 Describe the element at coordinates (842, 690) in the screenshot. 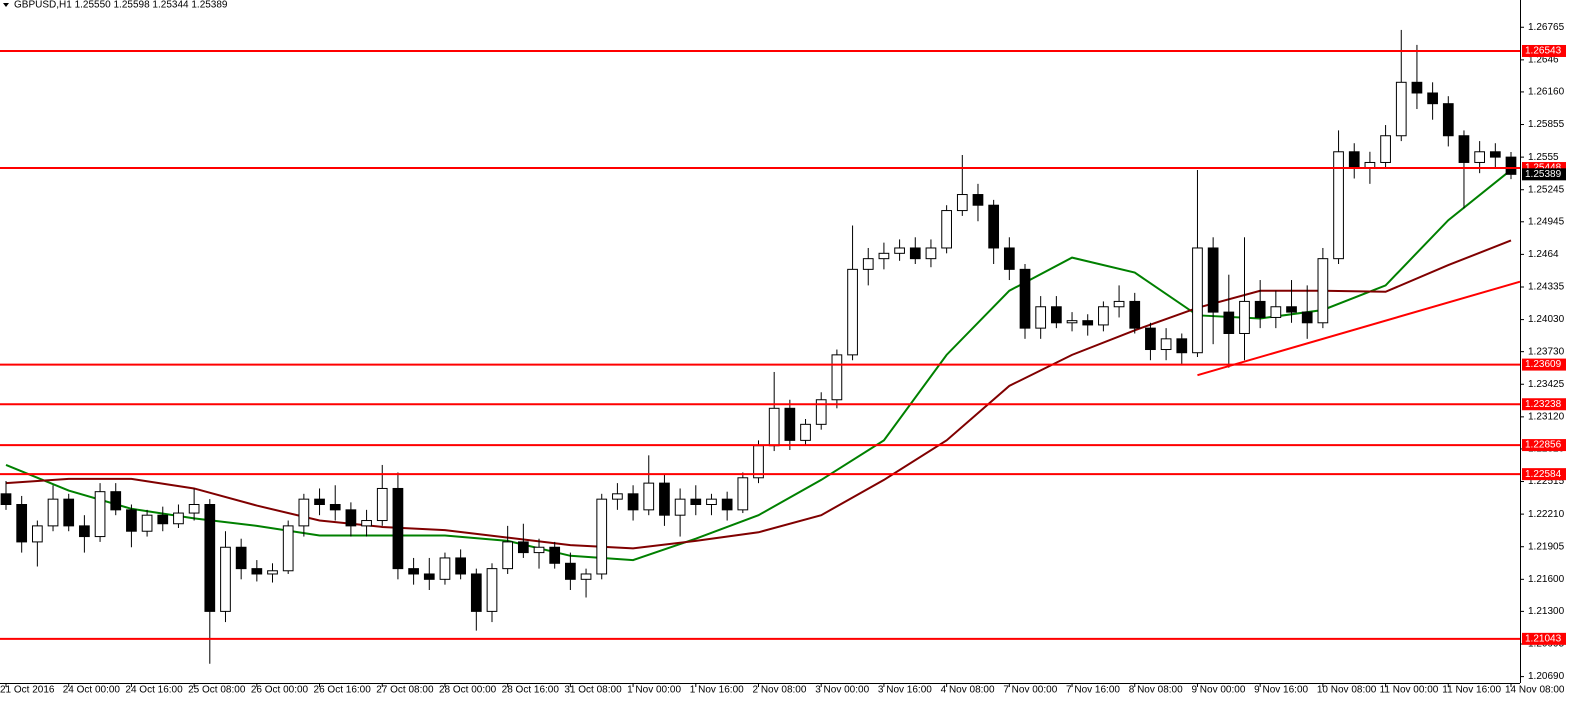

I see `x-tick-label: 3 Nov 00:00` at that location.